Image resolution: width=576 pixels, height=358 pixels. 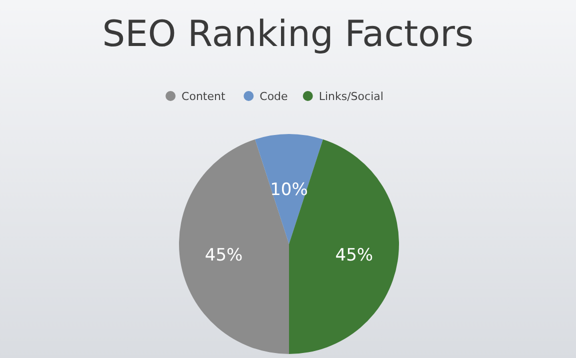 What do you see at coordinates (351, 96) in the screenshot?
I see `legend-label: Links/Social` at bounding box center [351, 96].